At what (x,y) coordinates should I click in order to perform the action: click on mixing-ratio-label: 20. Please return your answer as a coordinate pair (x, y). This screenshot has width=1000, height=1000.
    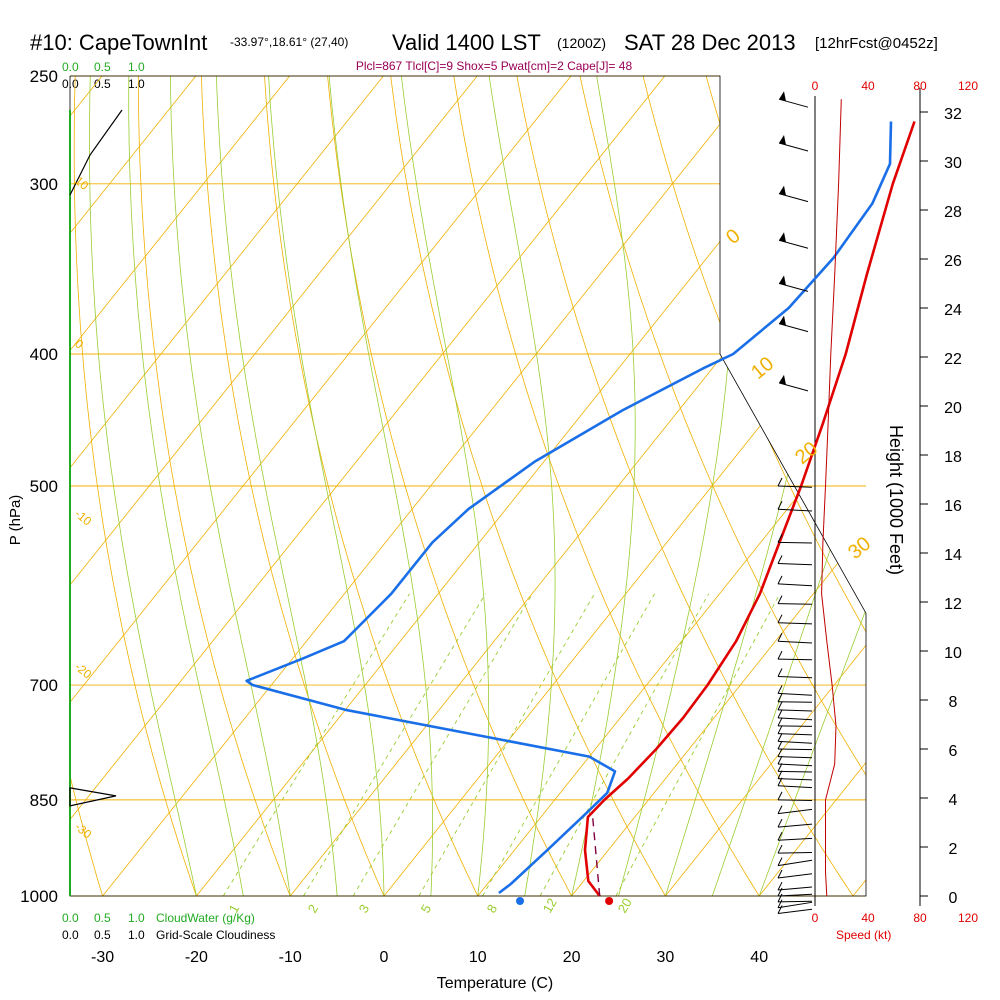
    Looking at the image, I should click on (625, 905).